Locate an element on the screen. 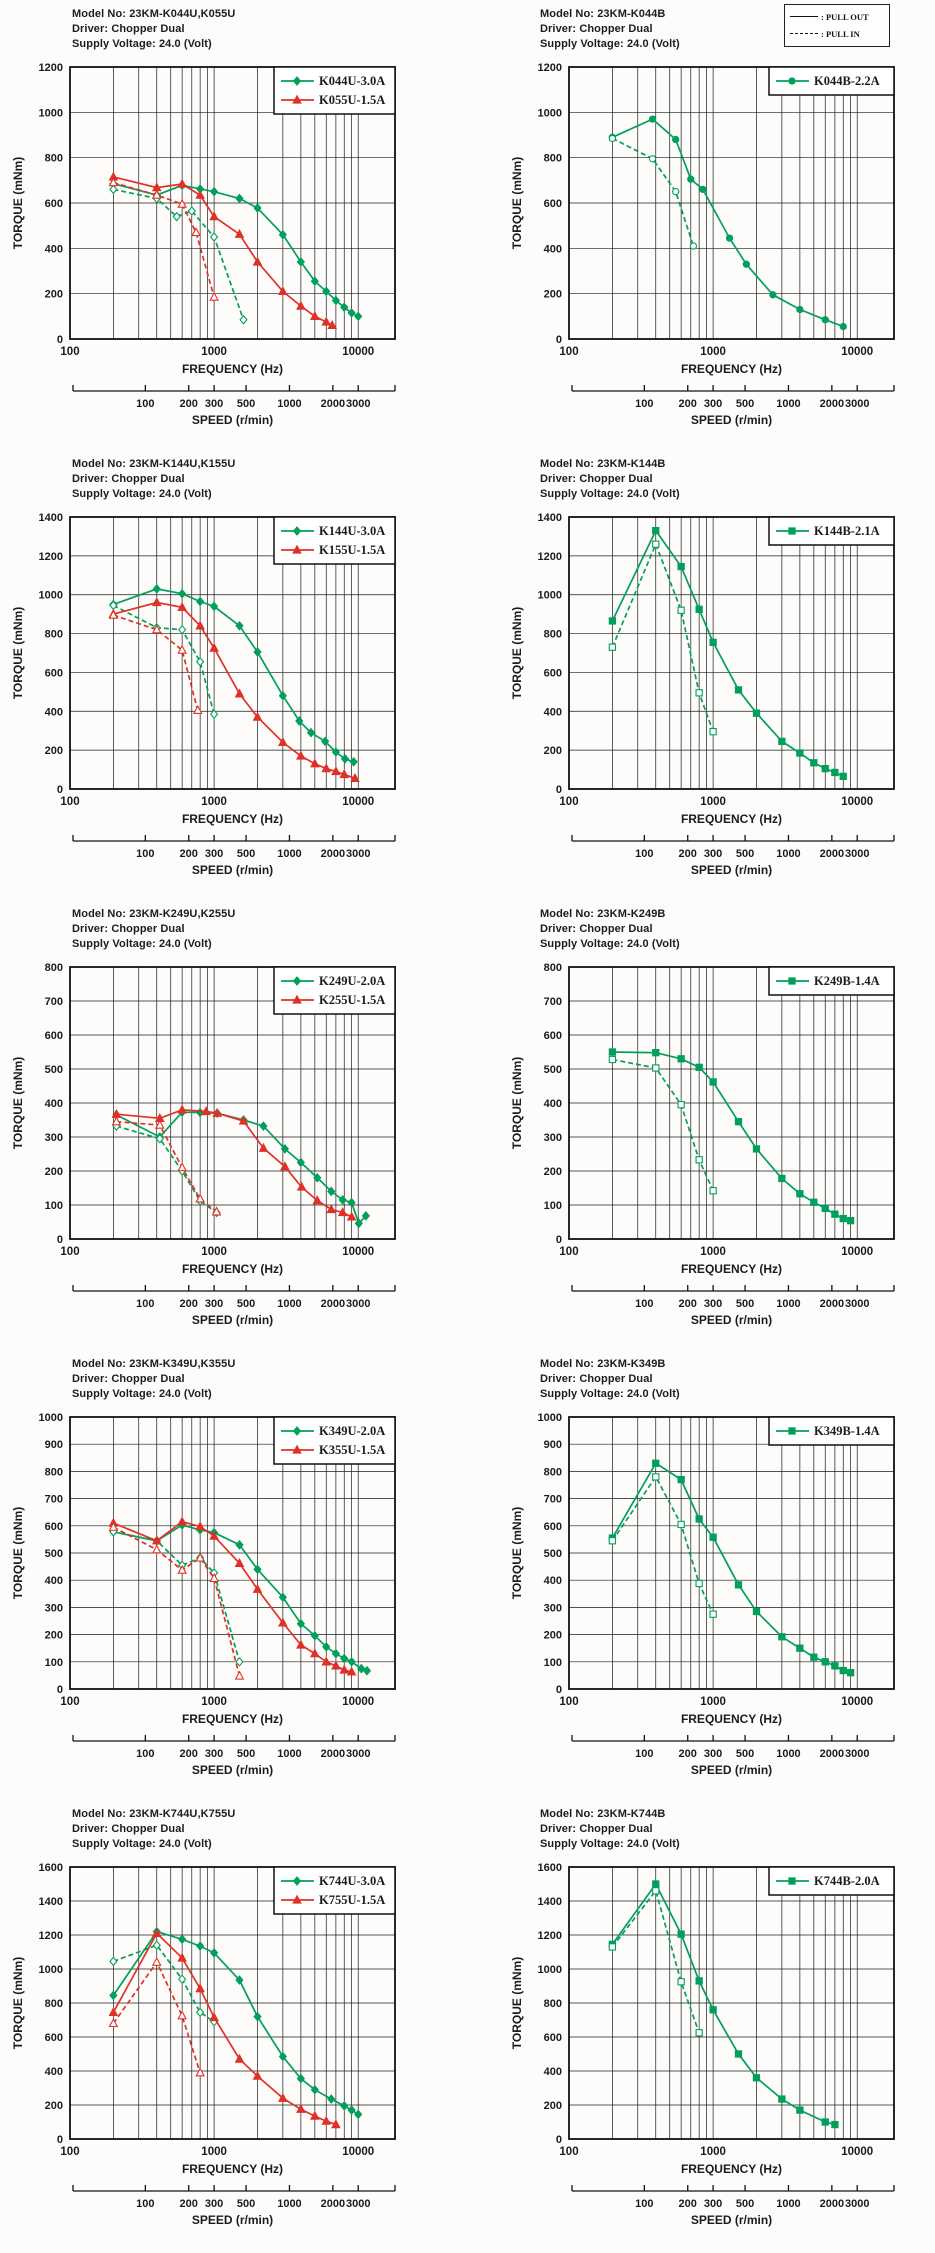 The height and width of the screenshot is (2253, 935). model-no: Model No: 23KM-K044B is located at coordinates (603, 14).